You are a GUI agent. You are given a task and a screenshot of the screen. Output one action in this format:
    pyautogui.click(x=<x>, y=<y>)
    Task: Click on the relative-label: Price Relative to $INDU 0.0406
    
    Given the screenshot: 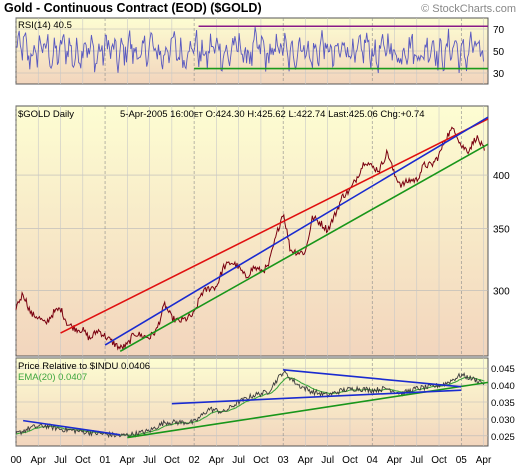 What is the action you would take?
    pyautogui.click(x=84, y=366)
    